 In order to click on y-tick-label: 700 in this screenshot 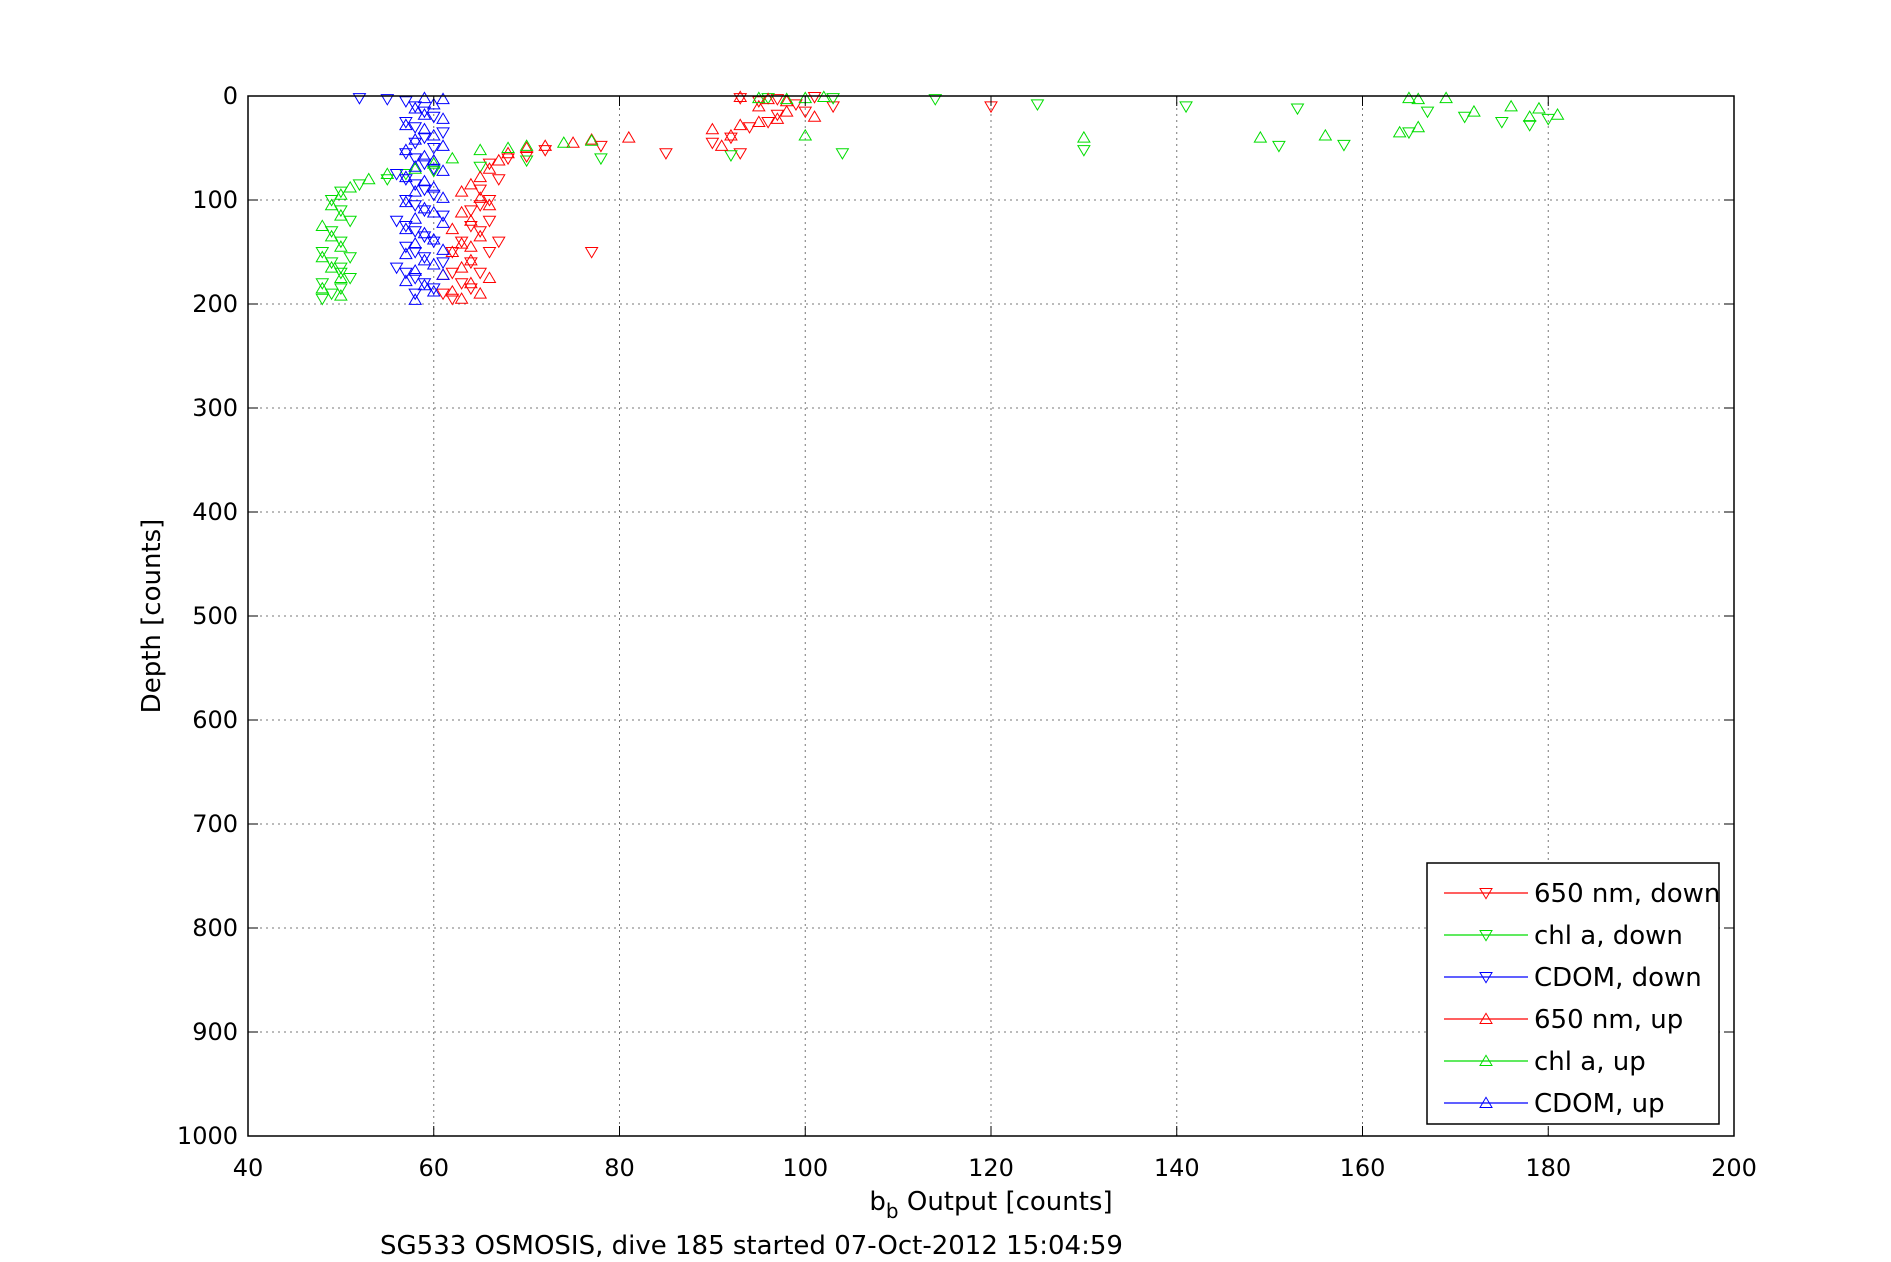, I will do `click(215, 824)`.